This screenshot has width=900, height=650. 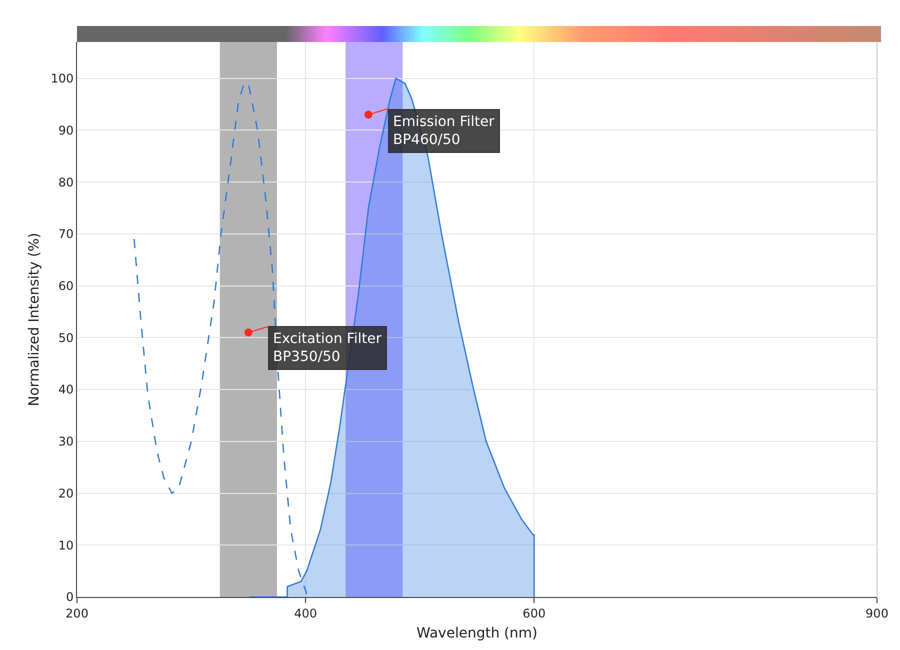 I want to click on x-tick-label: 200, so click(x=77, y=613).